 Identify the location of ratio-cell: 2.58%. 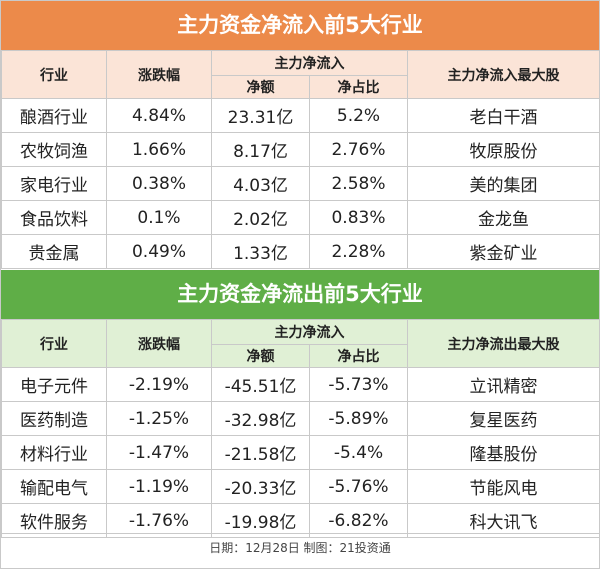
(358, 183).